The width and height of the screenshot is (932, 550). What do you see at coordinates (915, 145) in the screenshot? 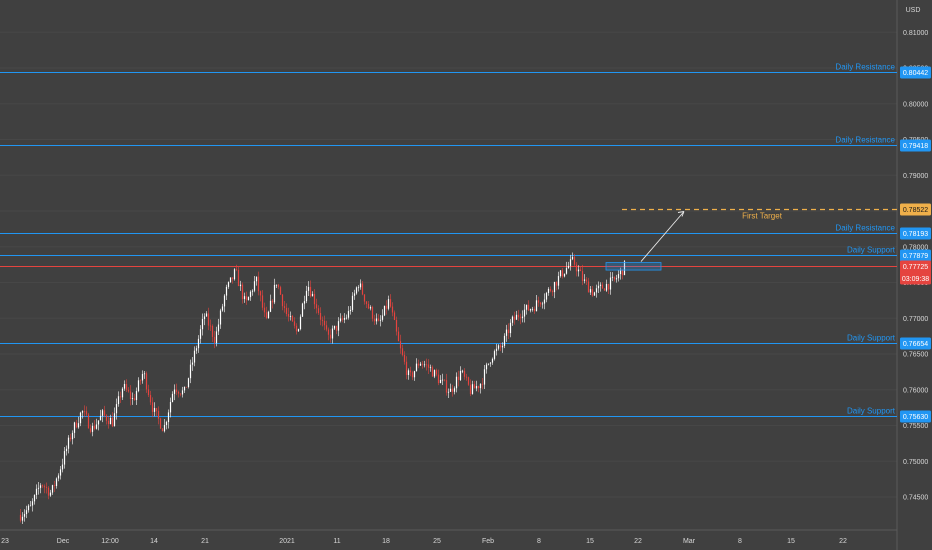
I see `level-price-tag` at bounding box center [915, 145].